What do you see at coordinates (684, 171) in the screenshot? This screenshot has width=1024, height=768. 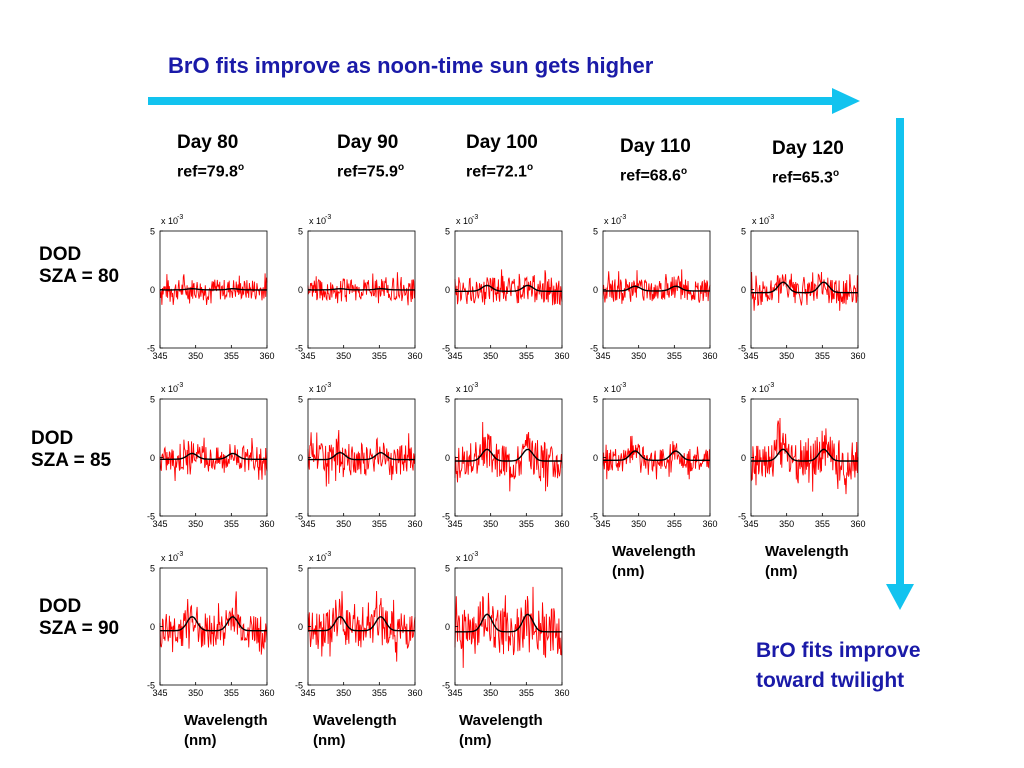 I see `degree-sup: o` at bounding box center [684, 171].